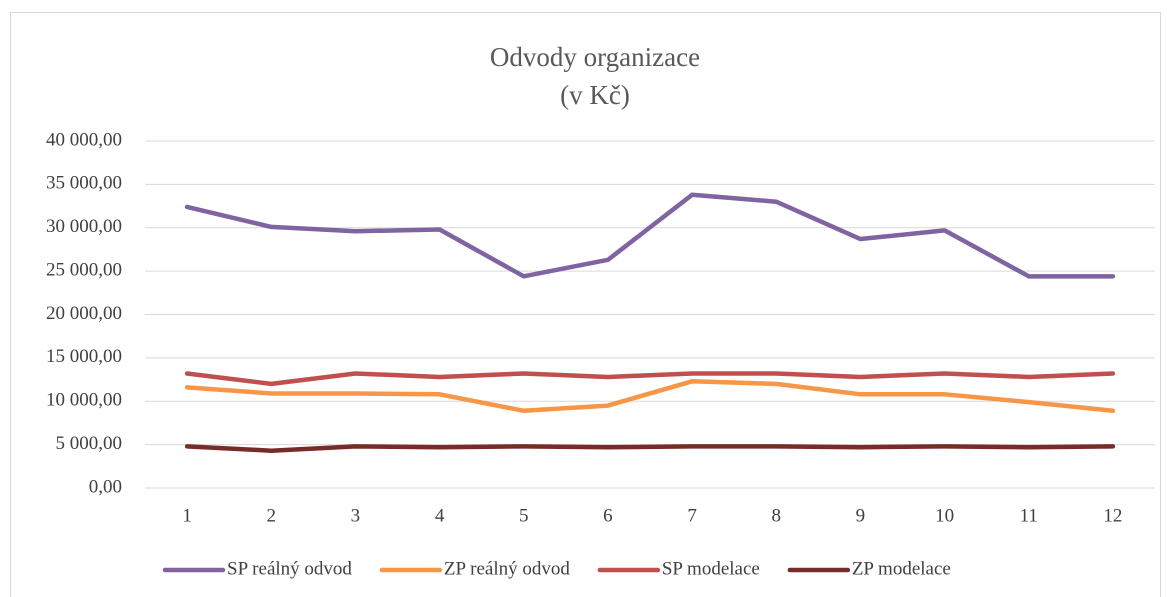  Describe the element at coordinates (524, 515) in the screenshot. I see `x-tick-label: 5` at that location.